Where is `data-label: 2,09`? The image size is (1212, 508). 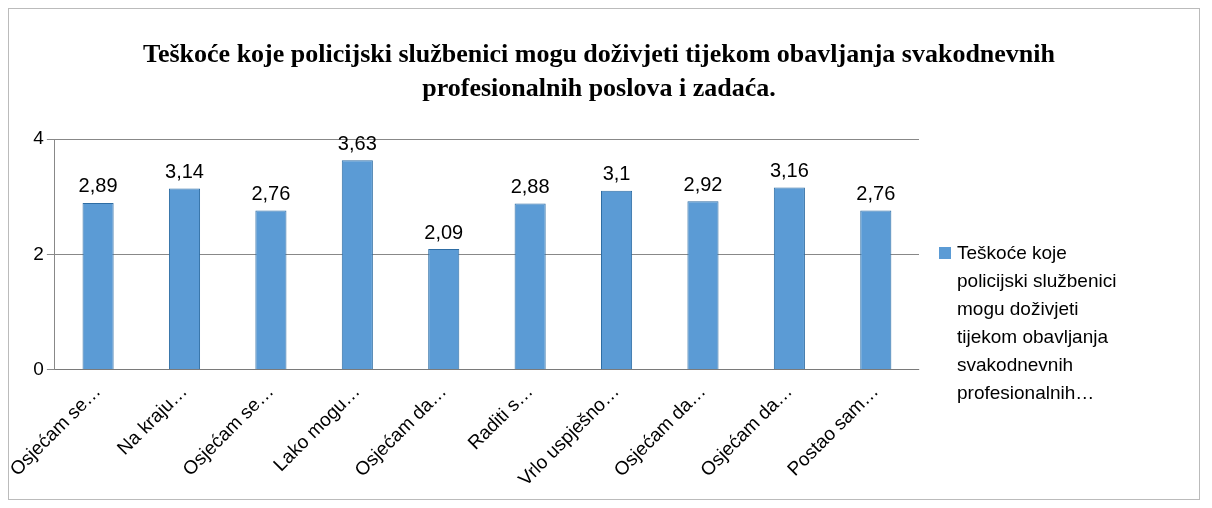 data-label: 2,09 is located at coordinates (444, 231).